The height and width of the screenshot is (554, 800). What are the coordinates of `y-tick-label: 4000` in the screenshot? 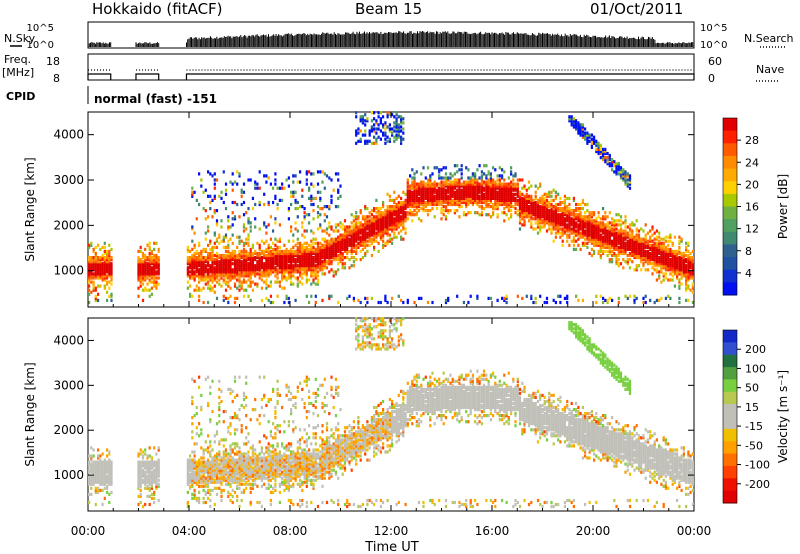 It's located at (68, 135).